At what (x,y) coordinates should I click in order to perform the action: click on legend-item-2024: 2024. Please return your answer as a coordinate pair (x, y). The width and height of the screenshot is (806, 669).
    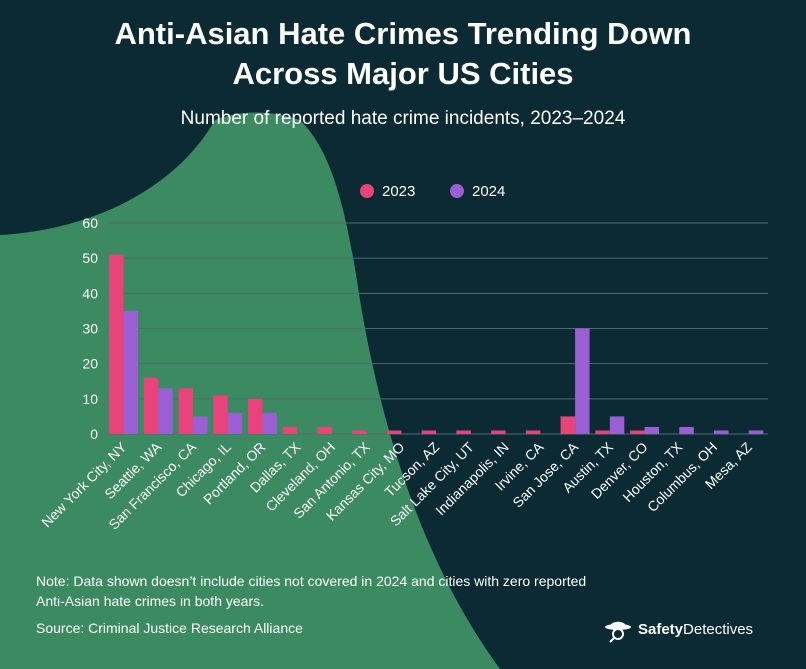
    Looking at the image, I should click on (477, 191).